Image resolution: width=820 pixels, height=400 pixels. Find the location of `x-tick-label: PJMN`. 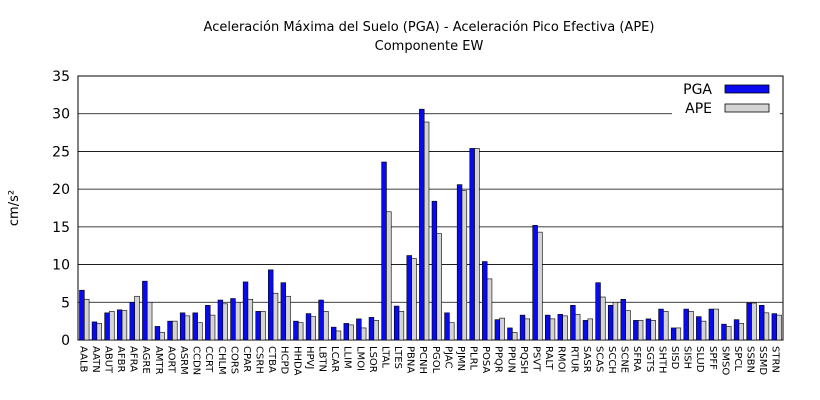

x-tick-label: PJMN is located at coordinates (460, 358).